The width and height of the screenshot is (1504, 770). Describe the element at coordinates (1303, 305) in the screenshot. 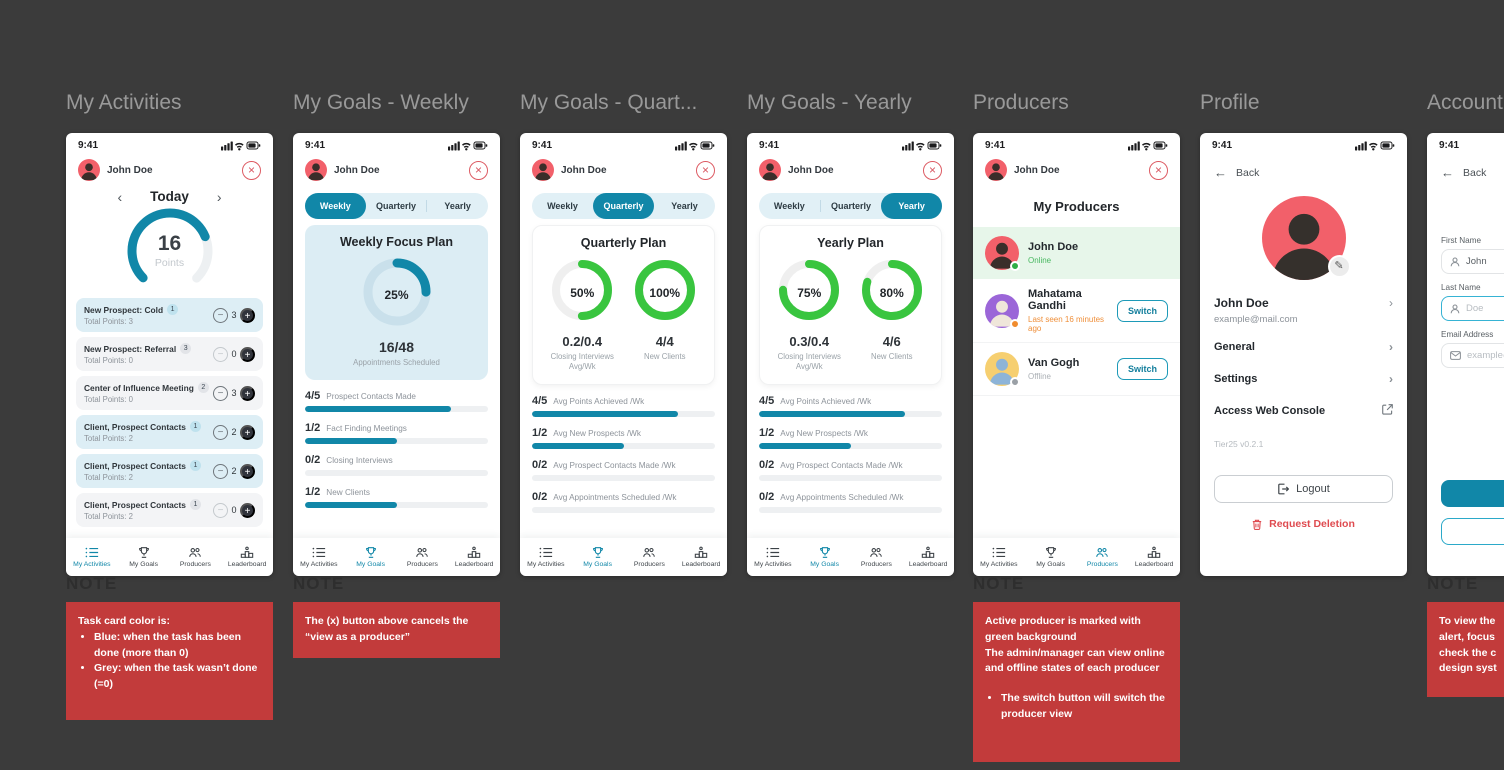

I see `profile-summary: John Doe › example@mail.com` at that location.